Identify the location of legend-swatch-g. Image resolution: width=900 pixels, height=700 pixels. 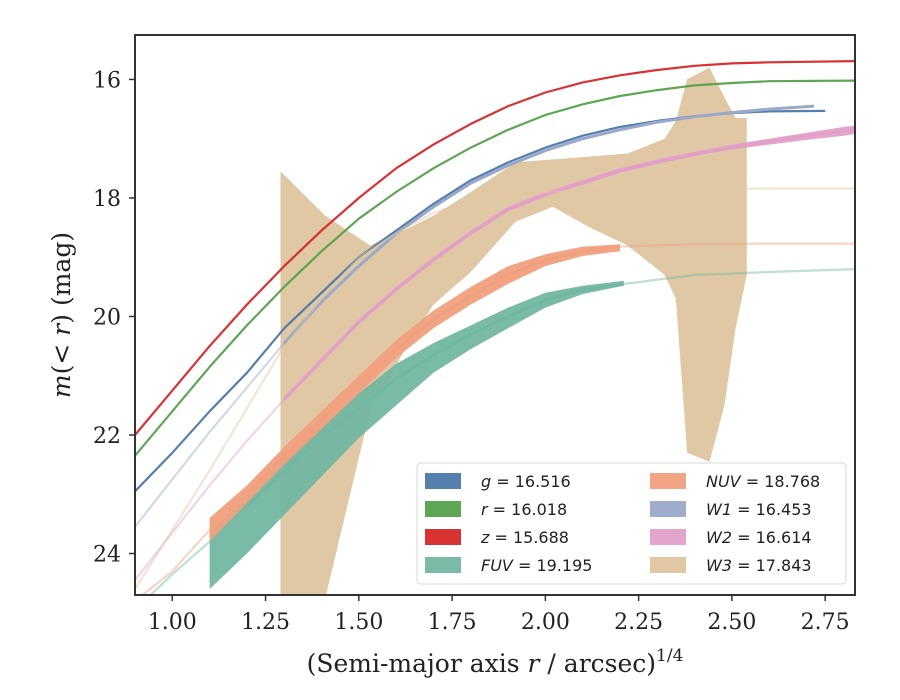
(443, 481).